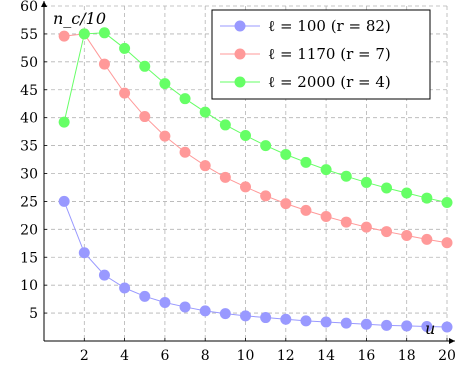 The height and width of the screenshot is (374, 456). Describe the element at coordinates (29, 147) in the screenshot. I see `y-tick-label: 35` at that location.